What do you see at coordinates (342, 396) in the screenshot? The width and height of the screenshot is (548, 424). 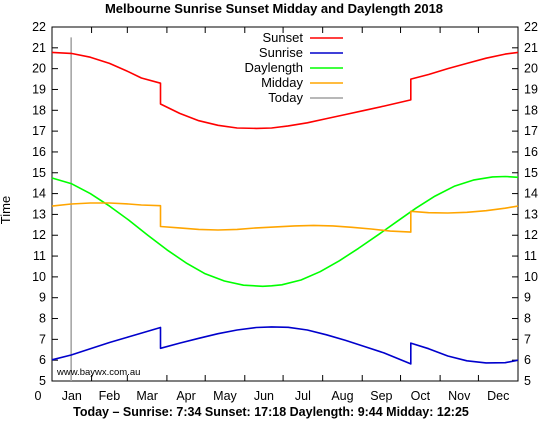 I see `month-label: Aug` at bounding box center [342, 396].